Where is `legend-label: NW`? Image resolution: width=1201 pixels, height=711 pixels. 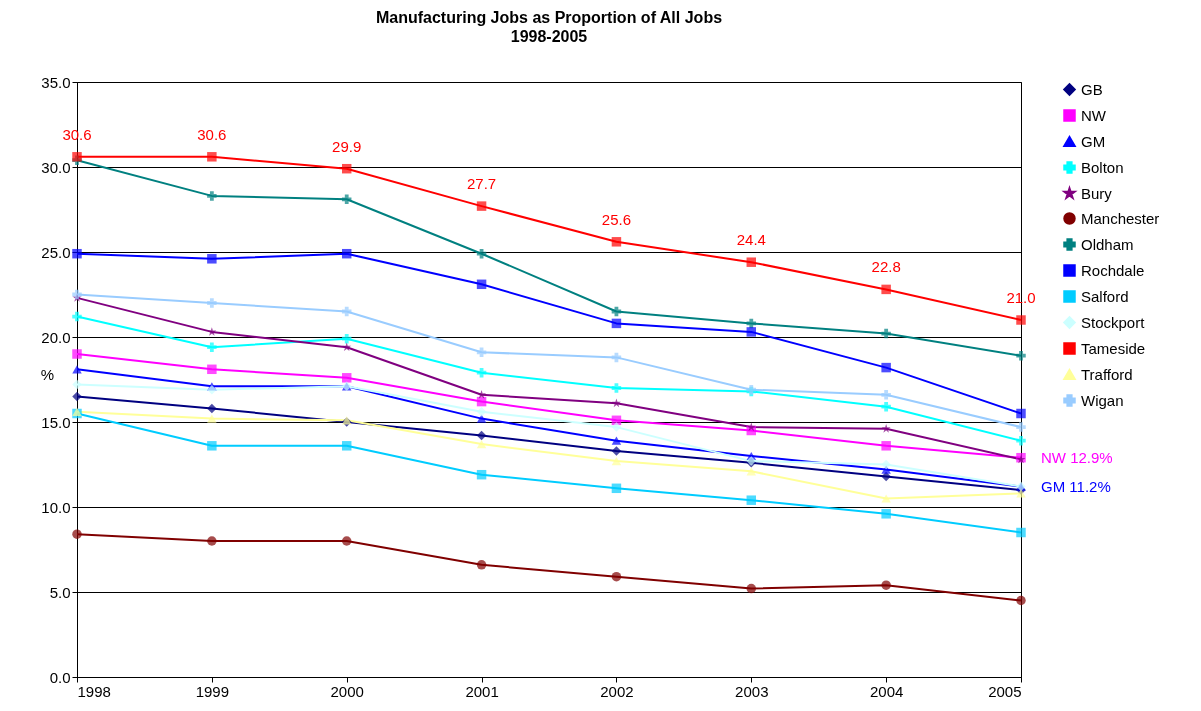
legend-label: NW is located at coordinates (1094, 115).